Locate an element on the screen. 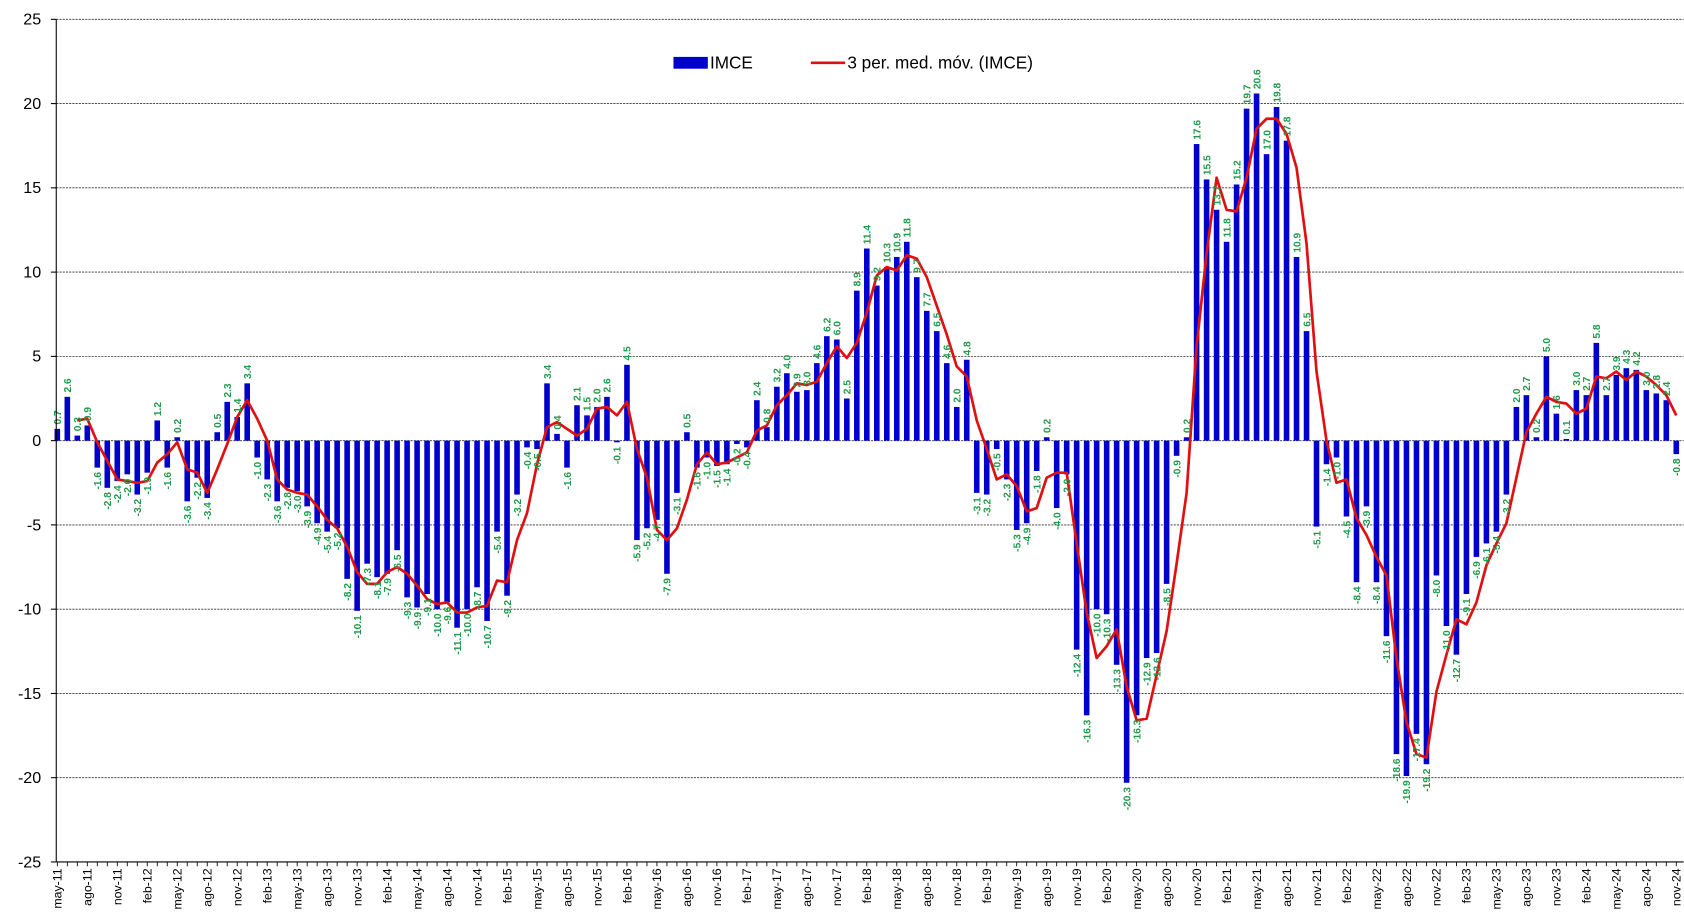 The width and height of the screenshot is (1684, 921). x-tick-label: may-20 is located at coordinates (1137, 888).